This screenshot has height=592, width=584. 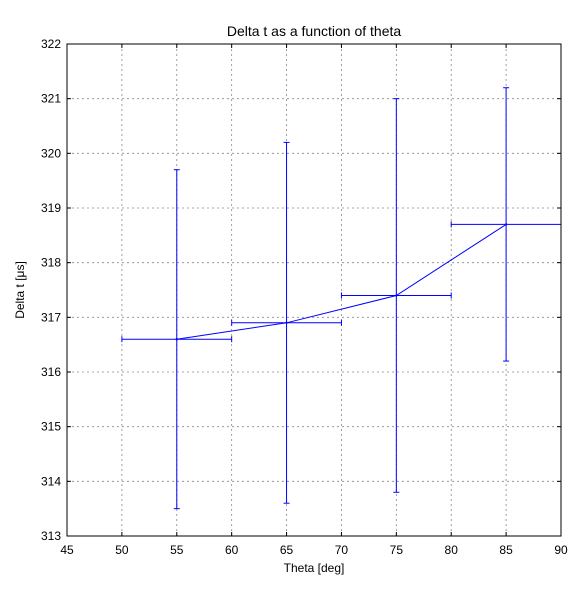 What do you see at coordinates (506, 550) in the screenshot?
I see `x-tick-label: 85` at bounding box center [506, 550].